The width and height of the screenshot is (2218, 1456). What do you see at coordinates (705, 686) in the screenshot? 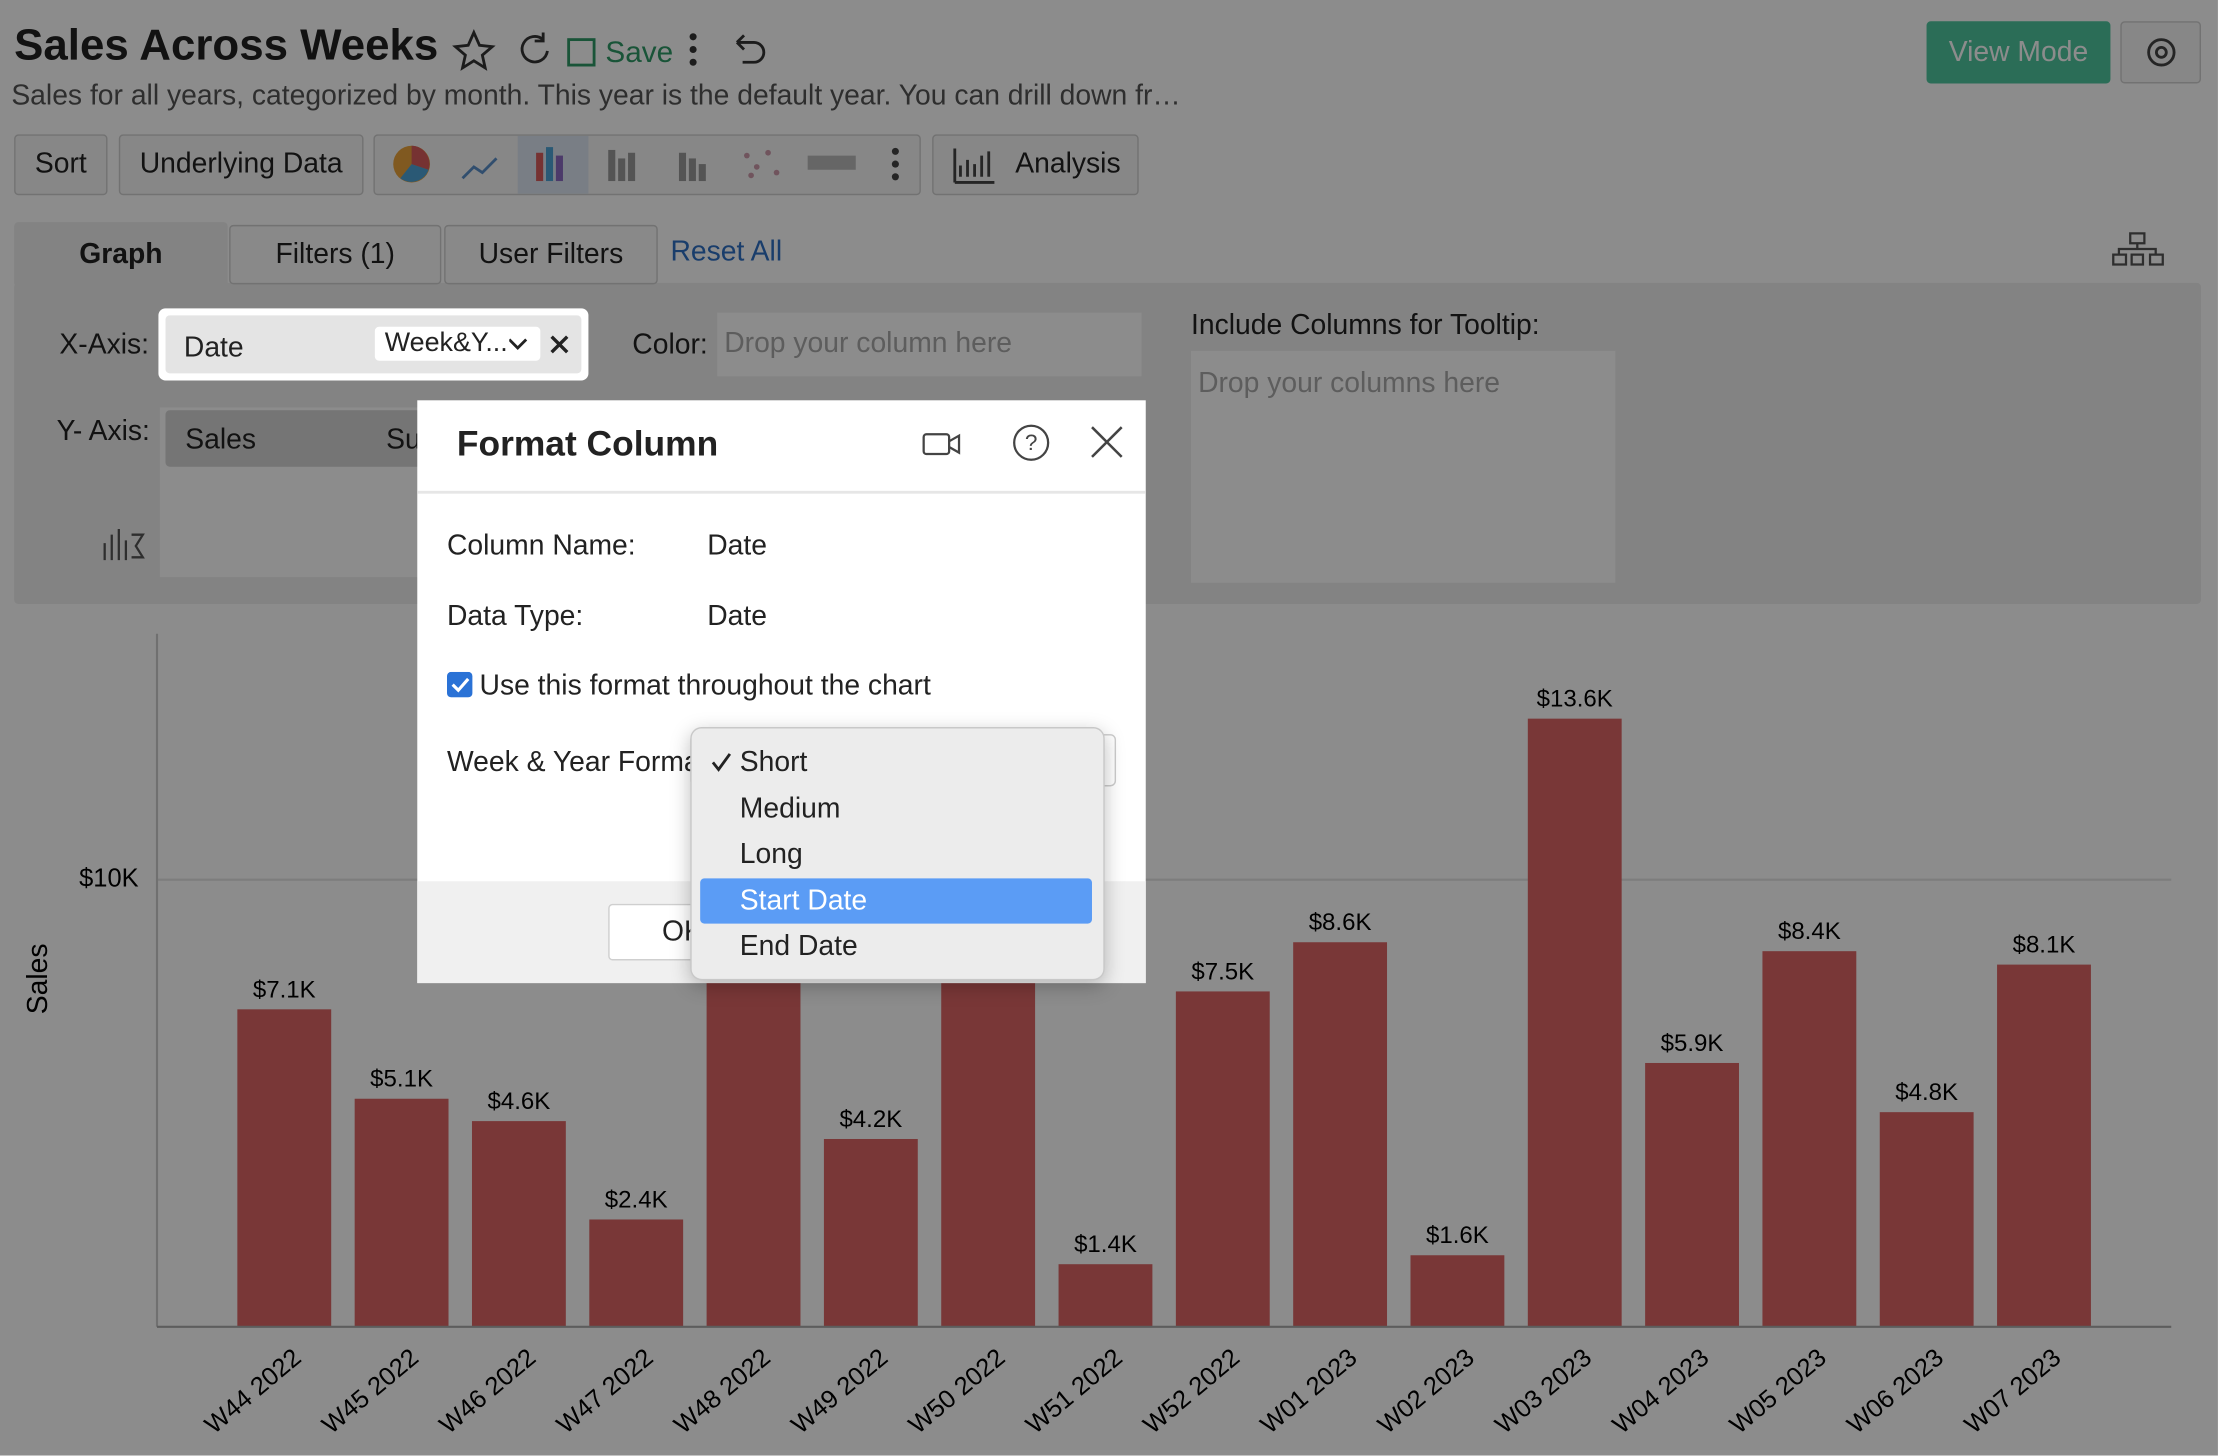
I see `checkbox-label: Use this format throughout the chart` at bounding box center [705, 686].